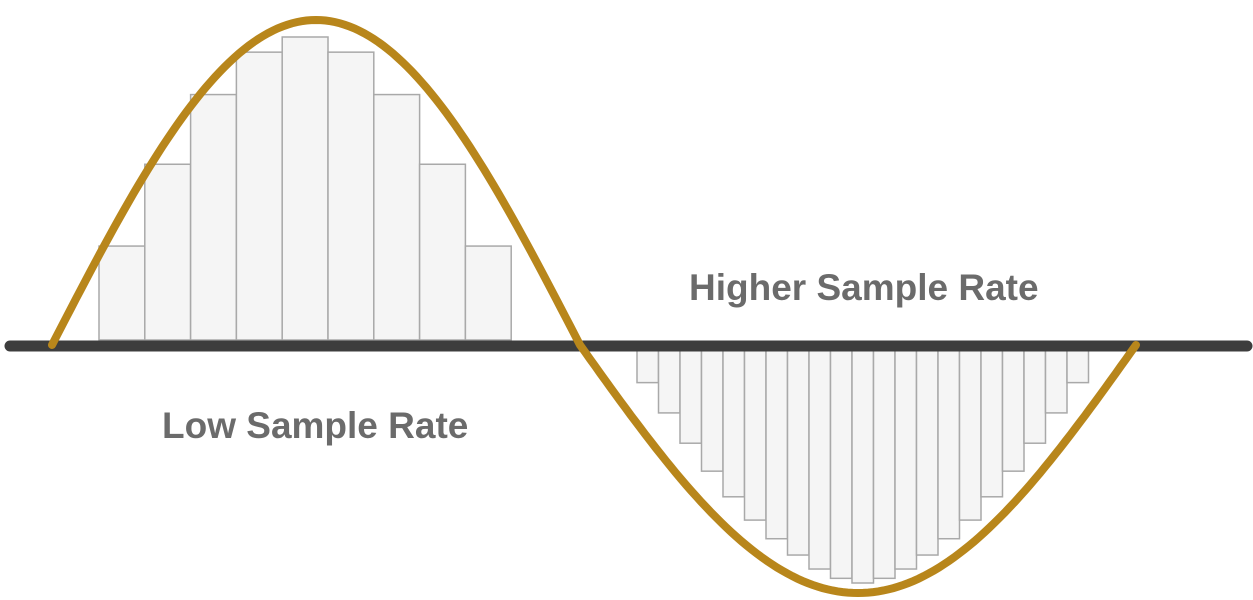  What do you see at coordinates (315, 425) in the screenshot?
I see `low-rate-label: Low Sample Rate` at bounding box center [315, 425].